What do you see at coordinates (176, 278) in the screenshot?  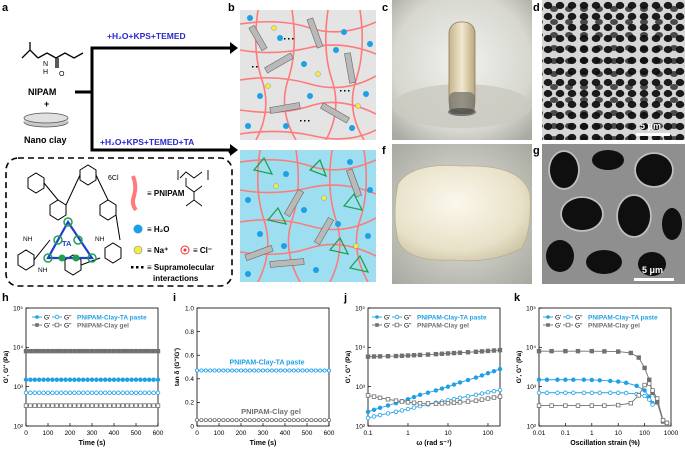 I see `legend-interactions: interactions` at bounding box center [176, 278].